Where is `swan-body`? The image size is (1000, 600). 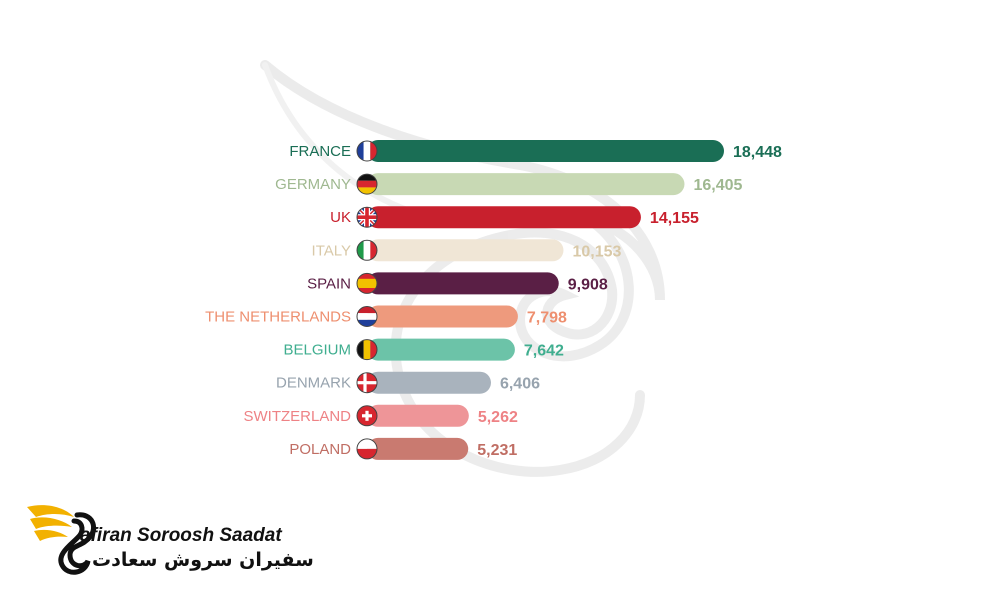 swan-body is located at coordinates (77, 543).